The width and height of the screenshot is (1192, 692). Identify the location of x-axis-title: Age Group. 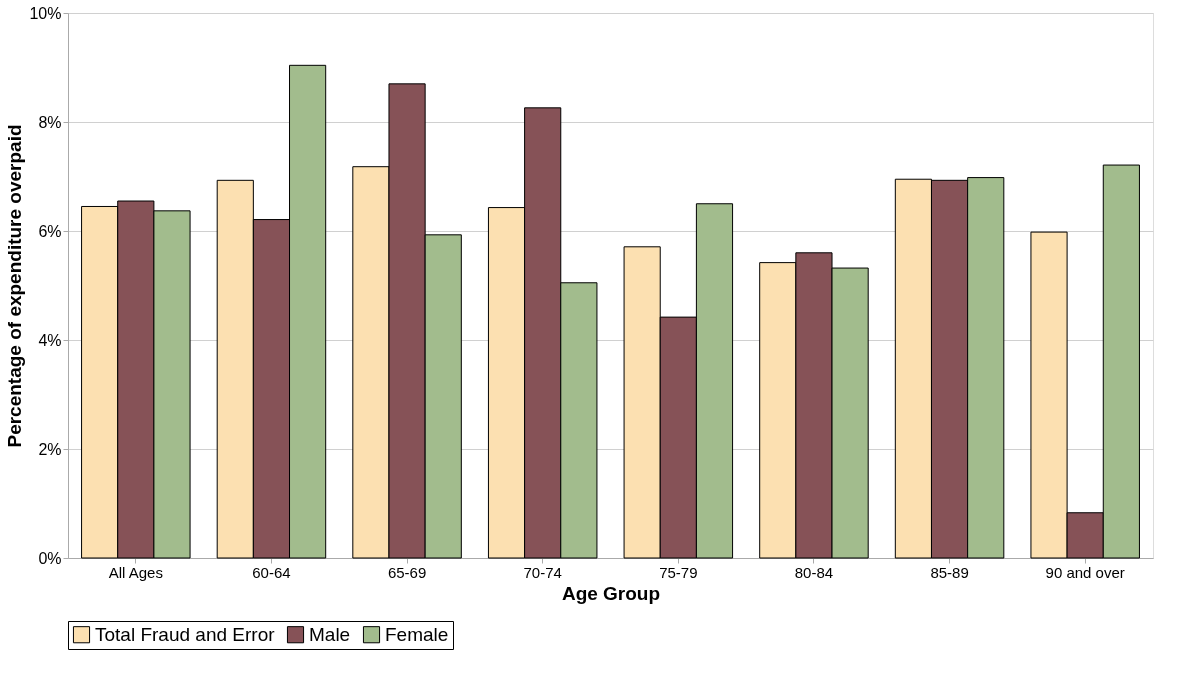
(611, 593).